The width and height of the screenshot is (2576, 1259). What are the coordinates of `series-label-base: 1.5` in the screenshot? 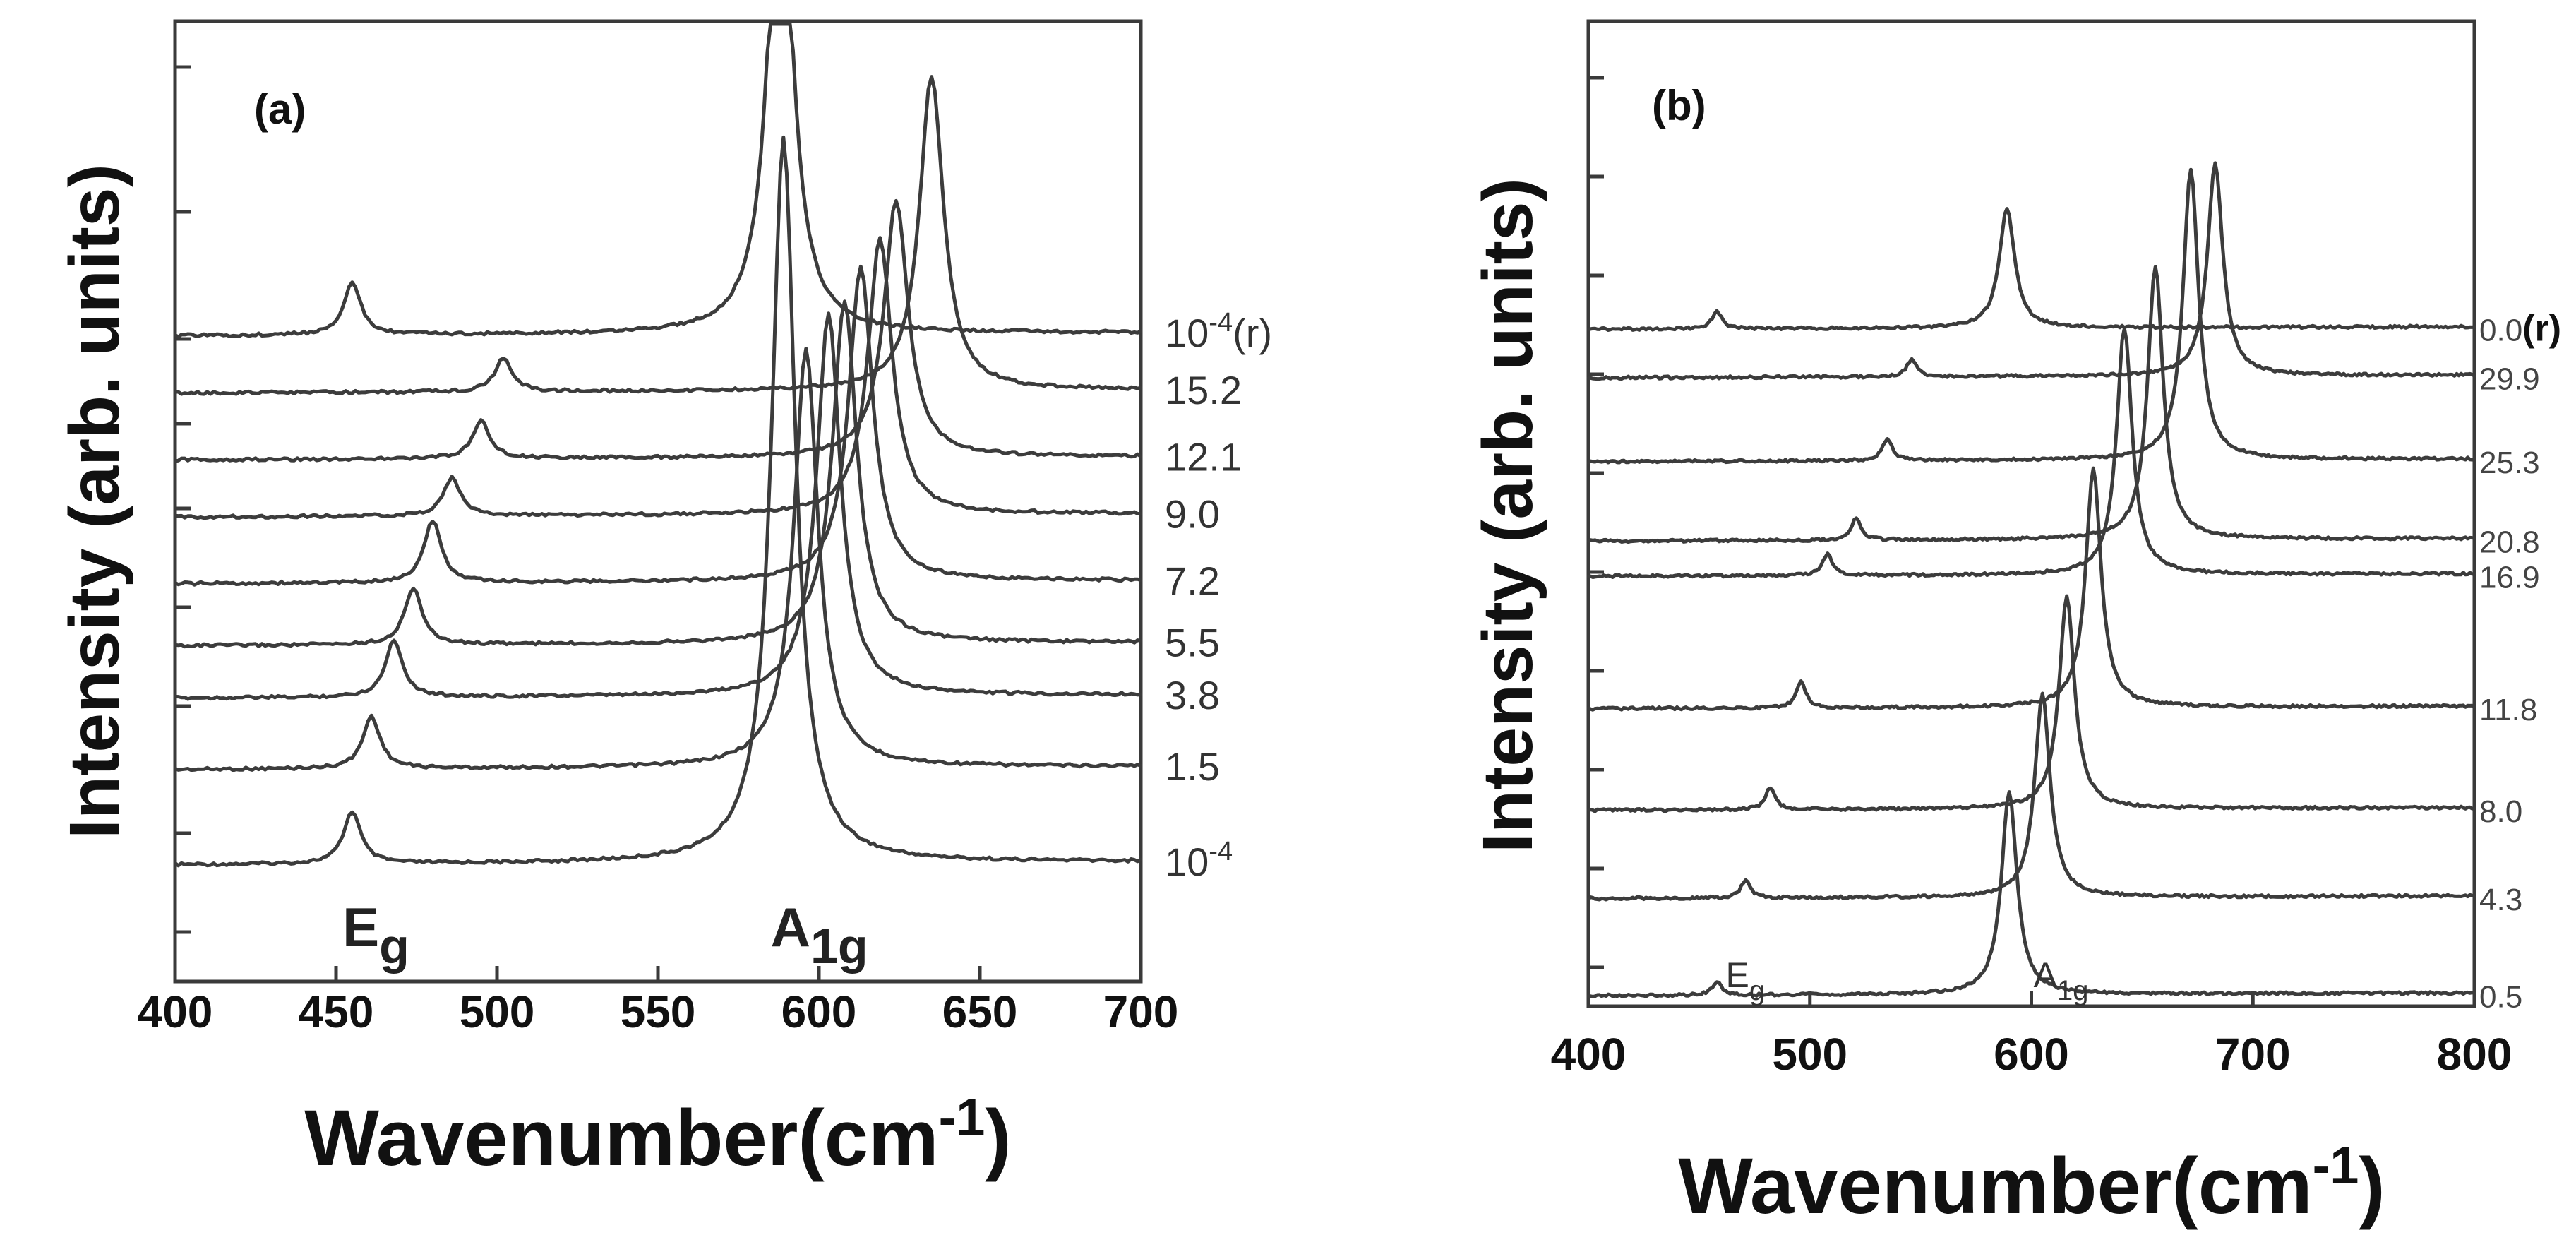 It's located at (1192, 766).